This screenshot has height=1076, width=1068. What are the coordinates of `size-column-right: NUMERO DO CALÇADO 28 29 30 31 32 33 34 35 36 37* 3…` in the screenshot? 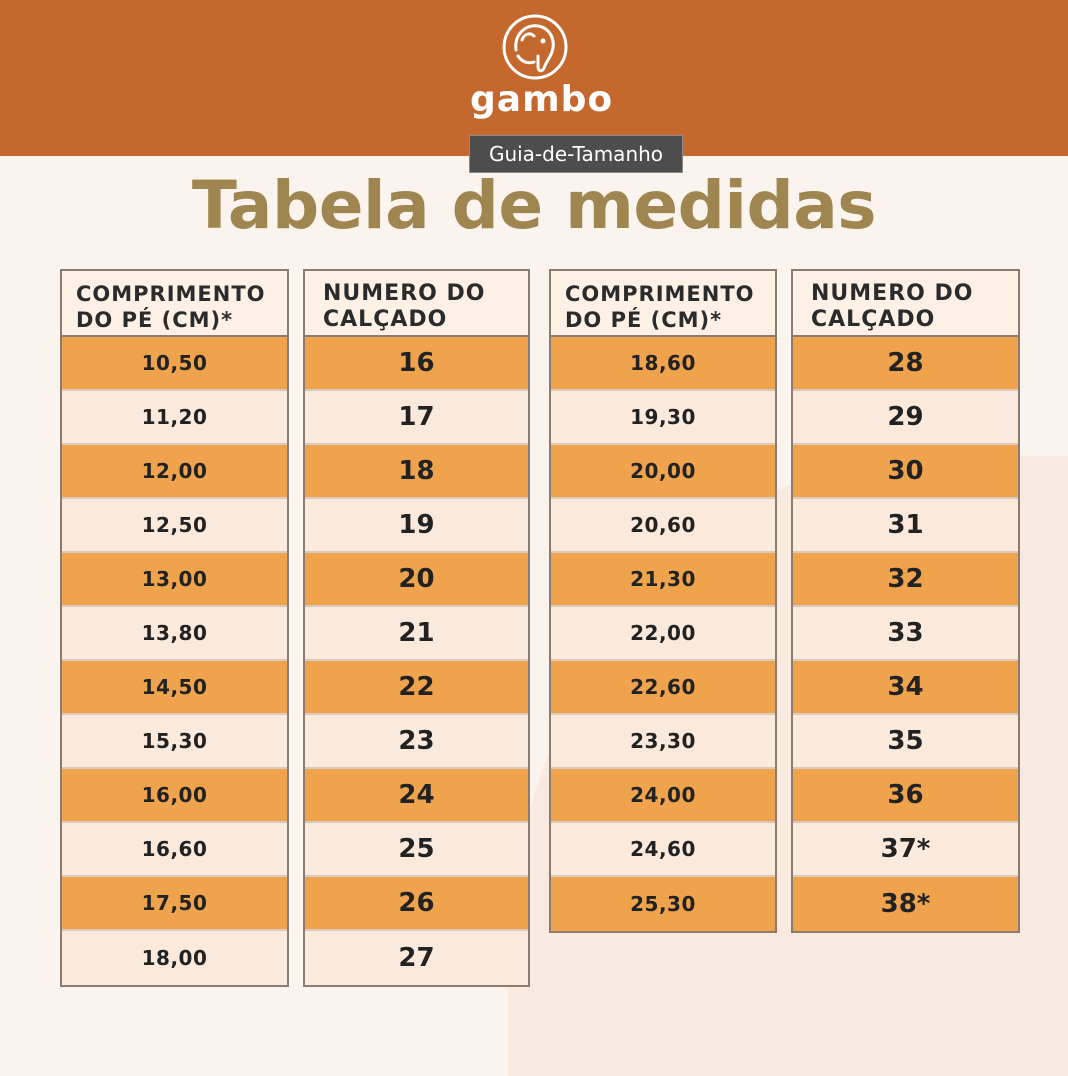 It's located at (905, 601).